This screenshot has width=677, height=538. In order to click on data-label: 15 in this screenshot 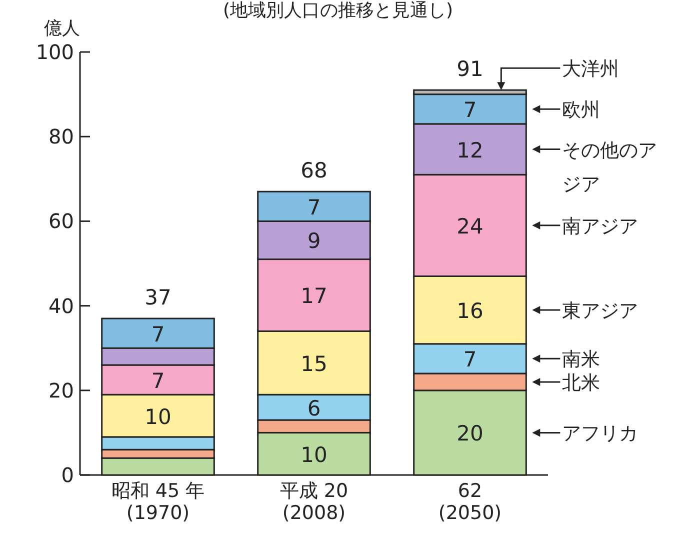, I will do `click(314, 364)`.